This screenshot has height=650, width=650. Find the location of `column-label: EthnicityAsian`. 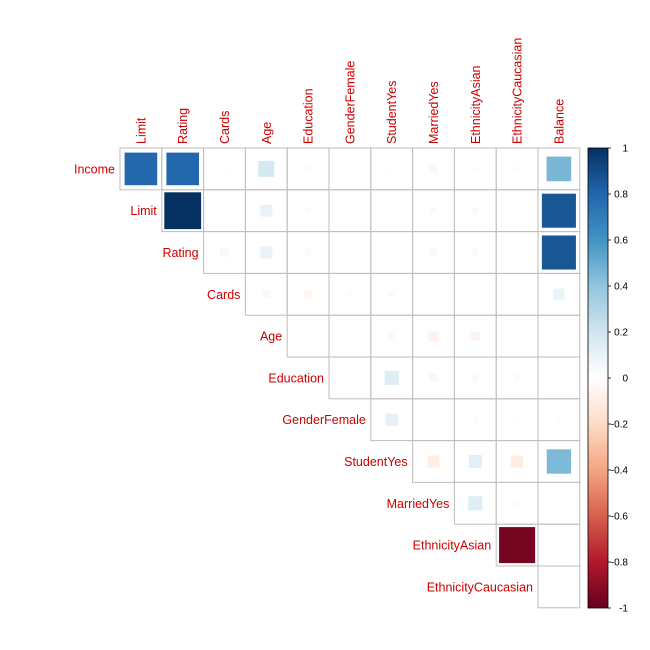

column-label: EthnicityAsian is located at coordinates (476, 104).